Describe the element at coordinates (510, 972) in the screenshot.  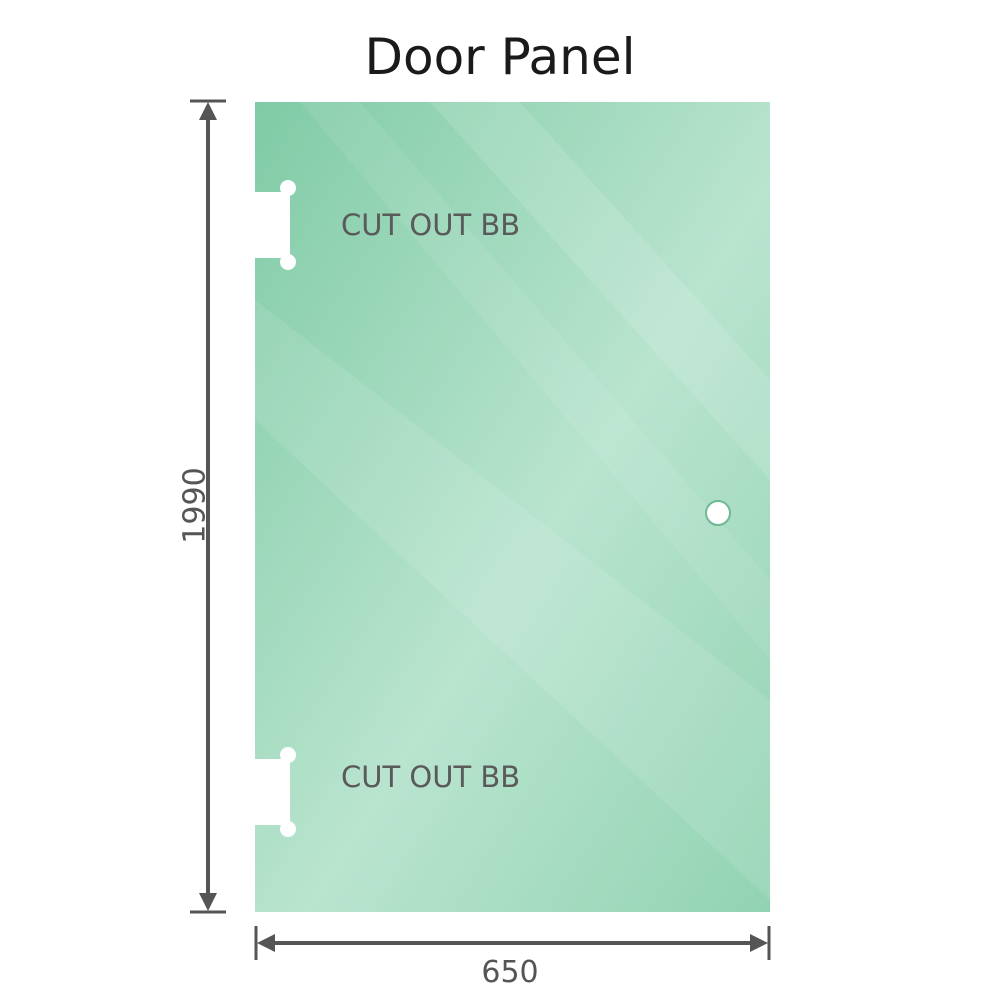
I see `width-value: 650` at that location.